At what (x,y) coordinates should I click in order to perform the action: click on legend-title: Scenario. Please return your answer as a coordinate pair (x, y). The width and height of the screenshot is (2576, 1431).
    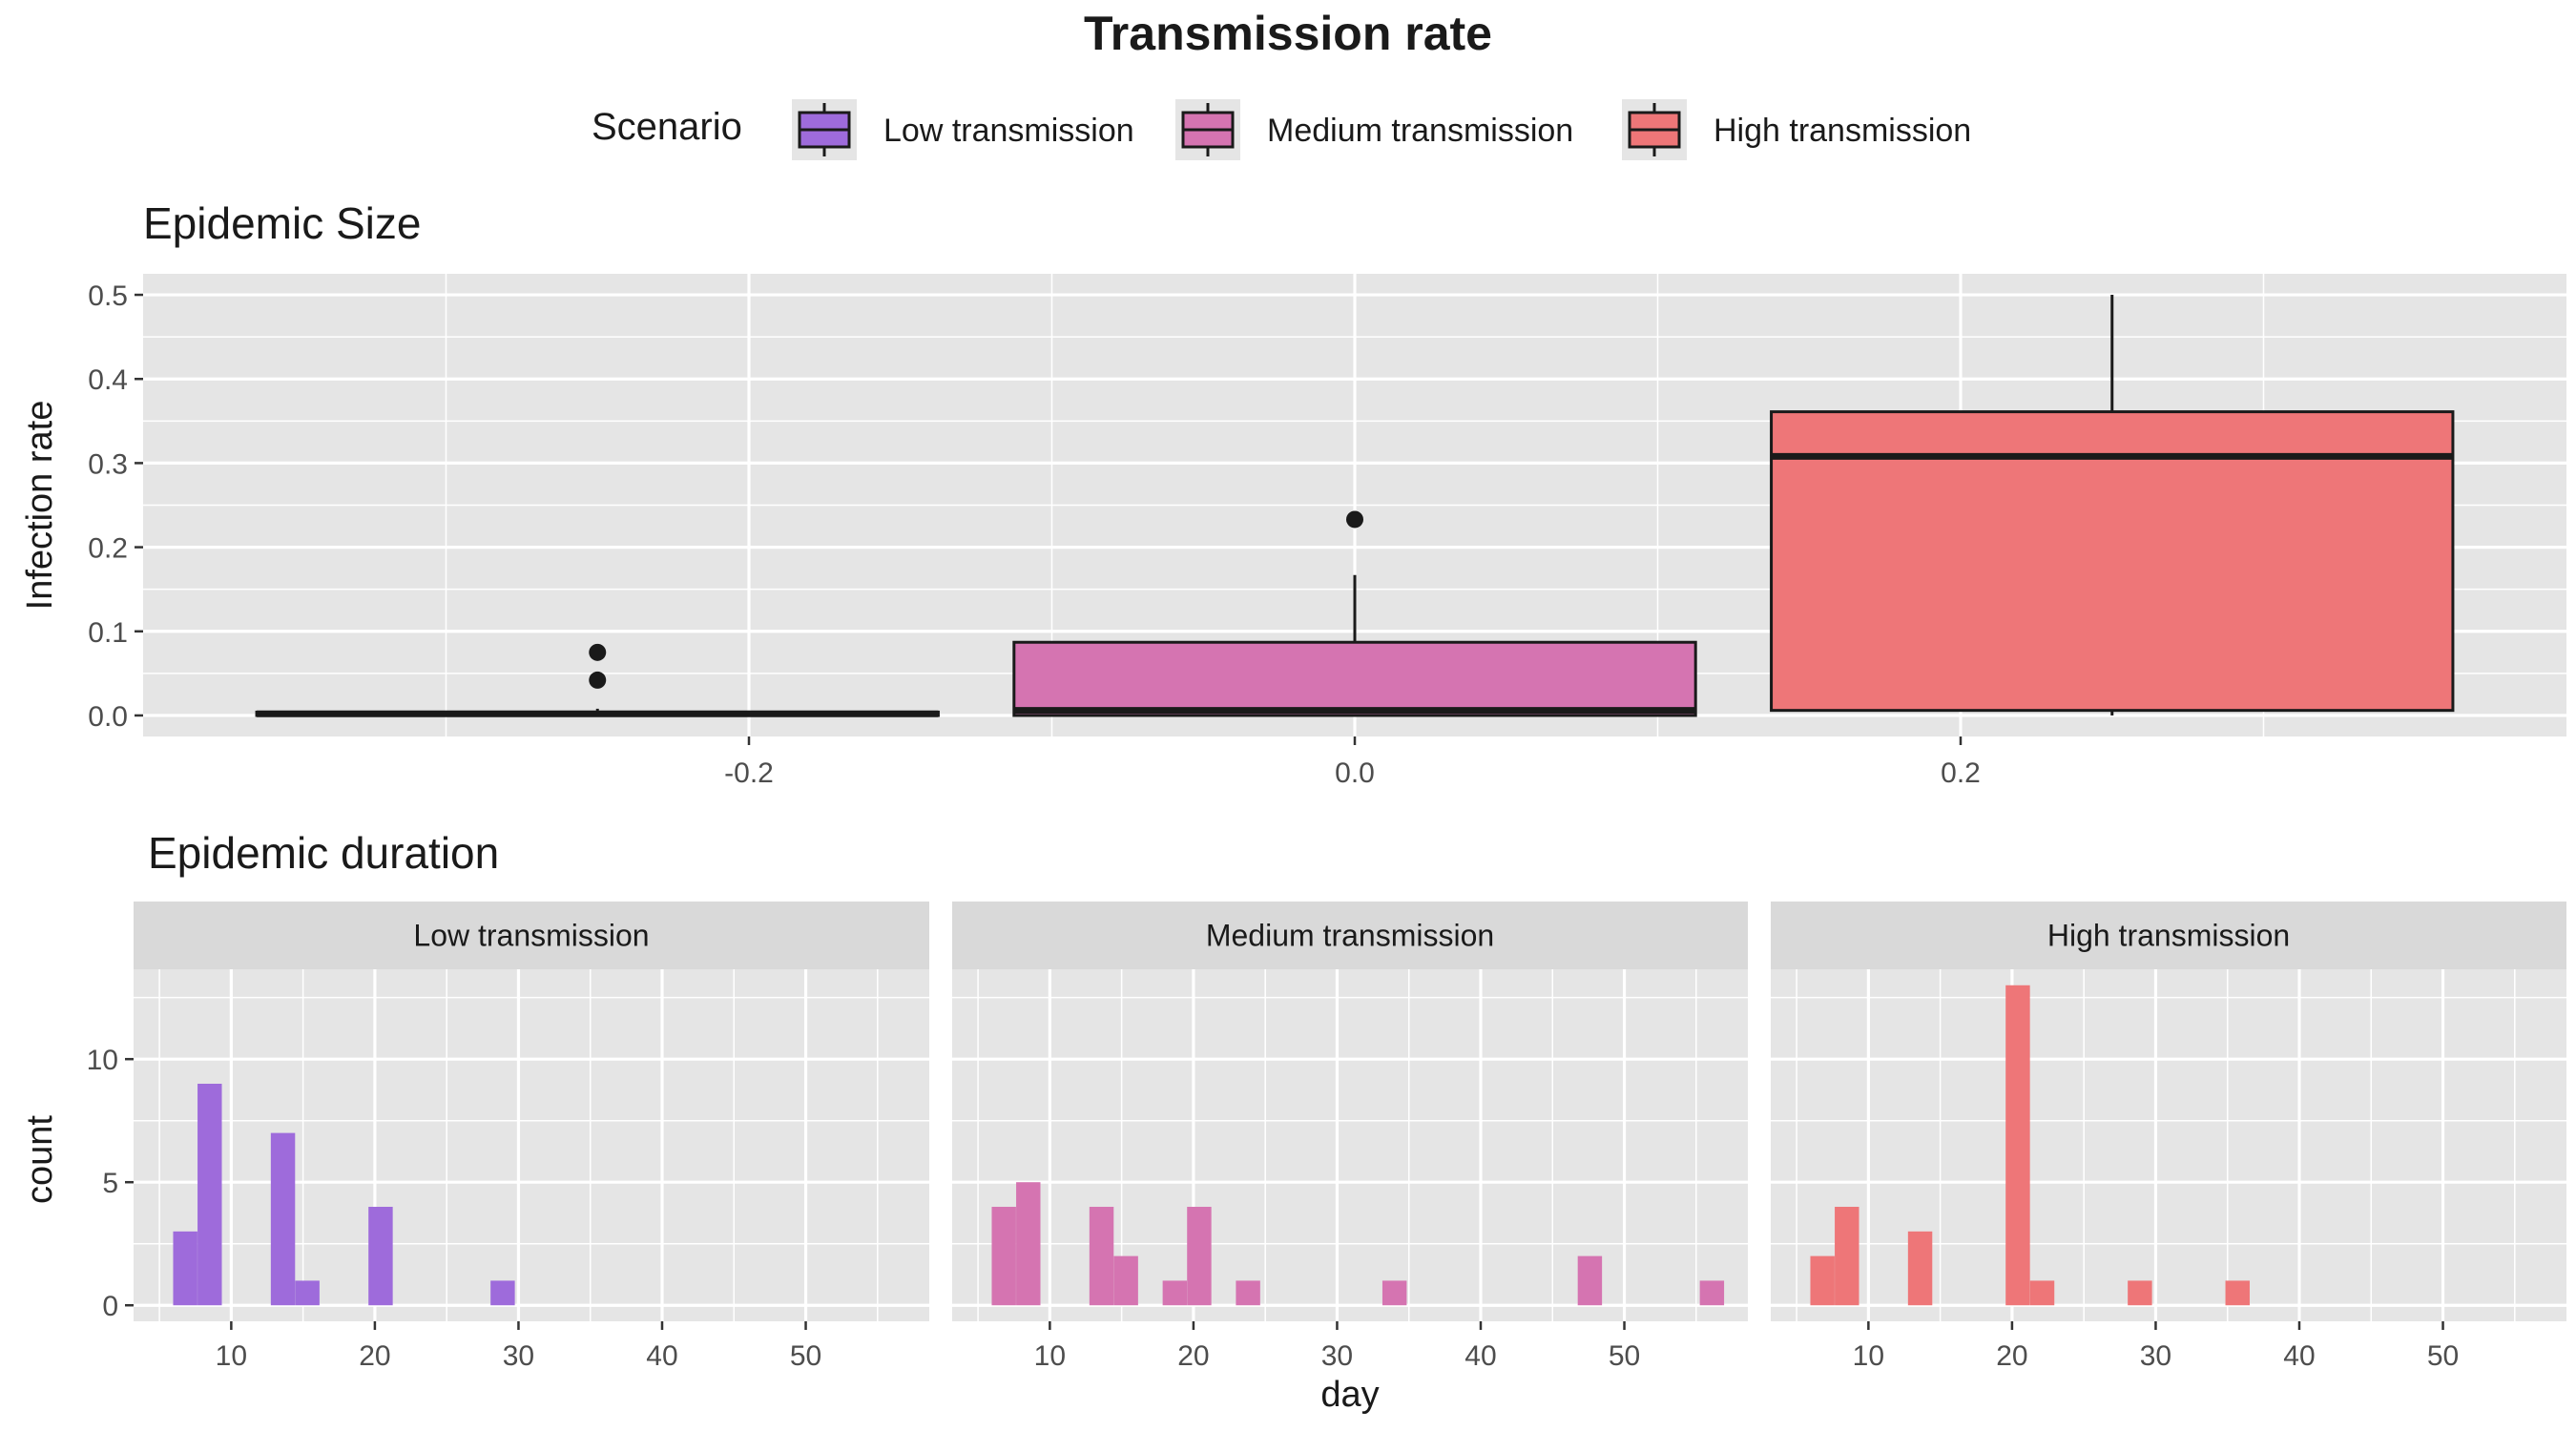
    Looking at the image, I should click on (667, 127).